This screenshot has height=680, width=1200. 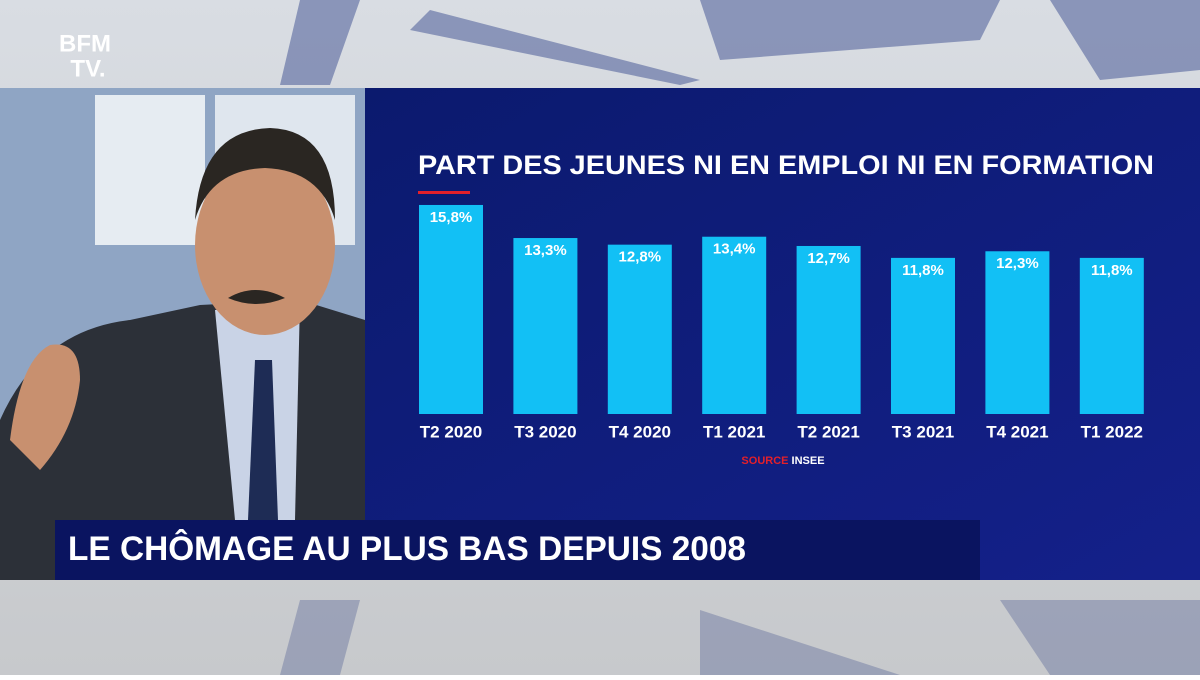 What do you see at coordinates (764, 461) in the screenshot?
I see `source-label: SOURCE` at bounding box center [764, 461].